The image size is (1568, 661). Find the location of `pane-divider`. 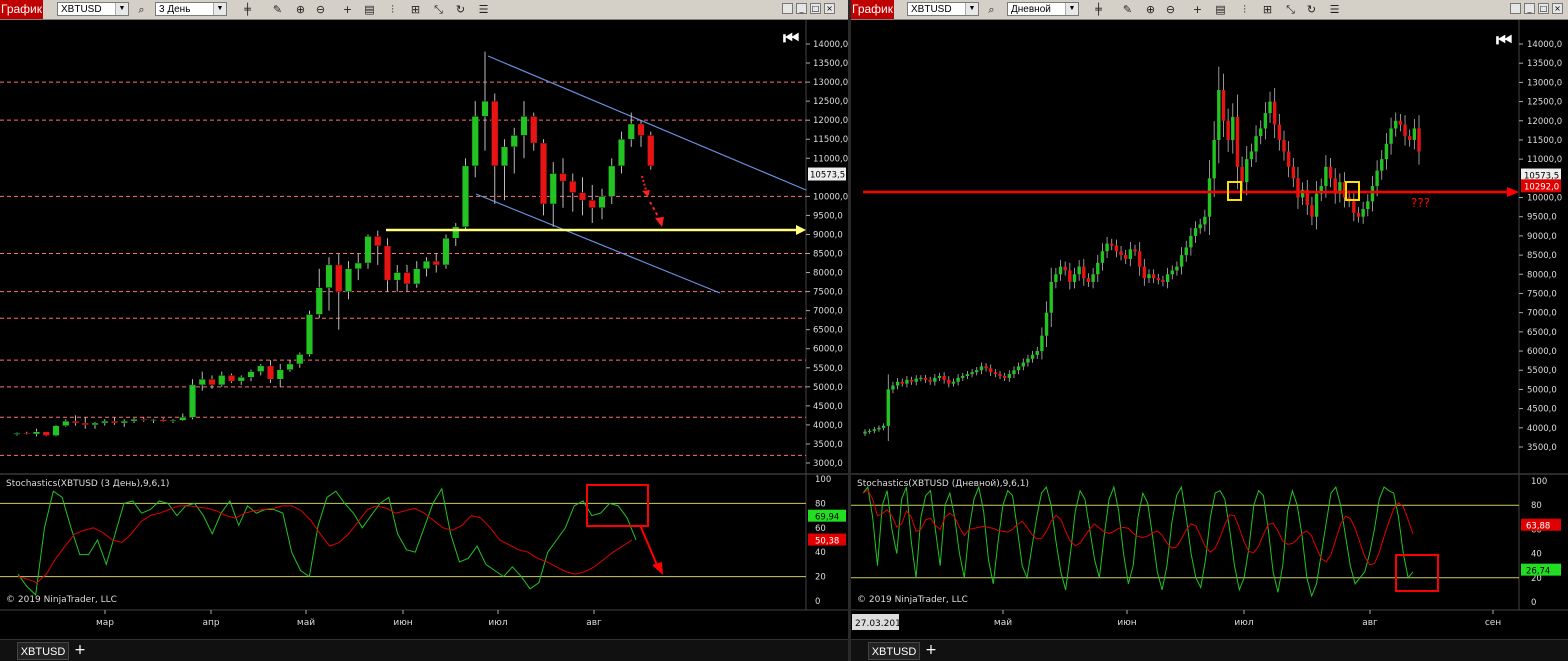

pane-divider is located at coordinates (849, 330).